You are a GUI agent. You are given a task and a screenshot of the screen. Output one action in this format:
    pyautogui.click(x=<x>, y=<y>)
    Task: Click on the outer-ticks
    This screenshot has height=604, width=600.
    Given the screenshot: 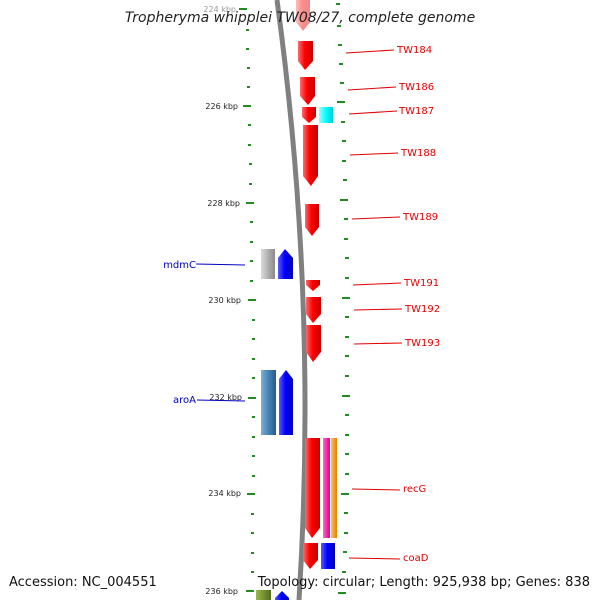 What is the action you would take?
    pyautogui.click(x=343, y=298)
    